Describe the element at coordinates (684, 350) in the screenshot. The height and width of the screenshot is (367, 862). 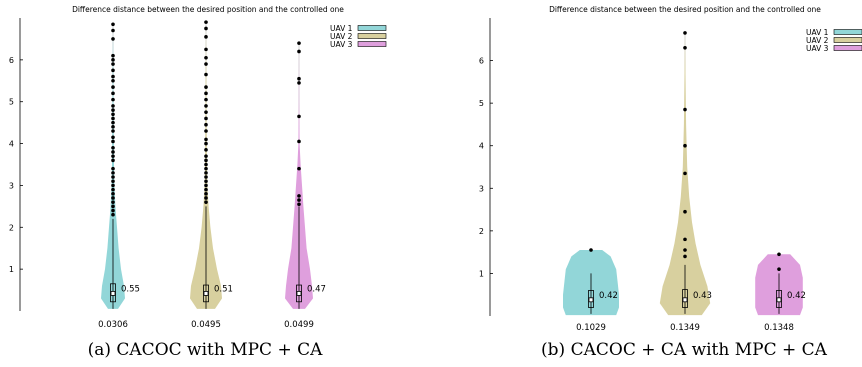
I see `figure-caption: (b) CACOC + CA with MPC + CA` at that location.